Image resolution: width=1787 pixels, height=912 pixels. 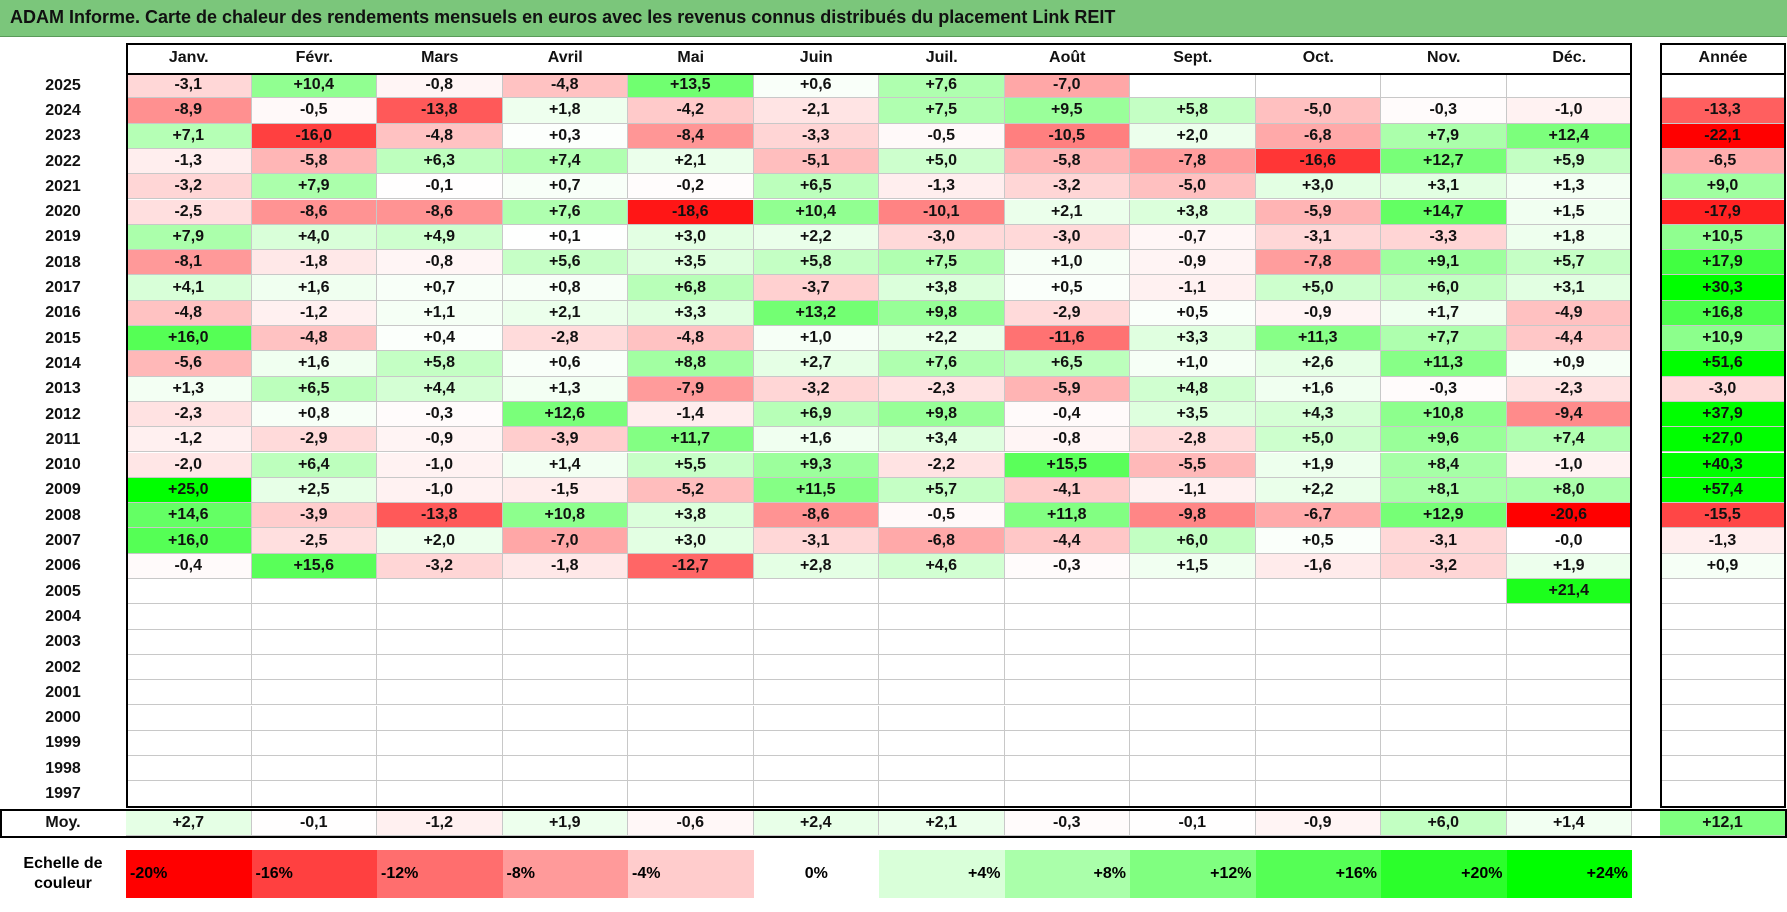 I want to click on year-label: 2006, so click(x=63, y=566).